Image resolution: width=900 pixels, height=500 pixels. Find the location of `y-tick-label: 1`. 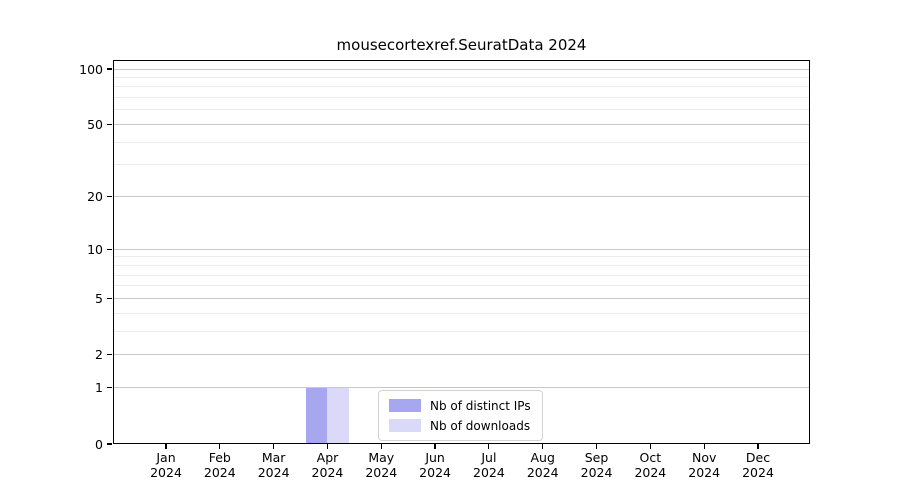

y-tick-label: 1 is located at coordinates (99, 388).